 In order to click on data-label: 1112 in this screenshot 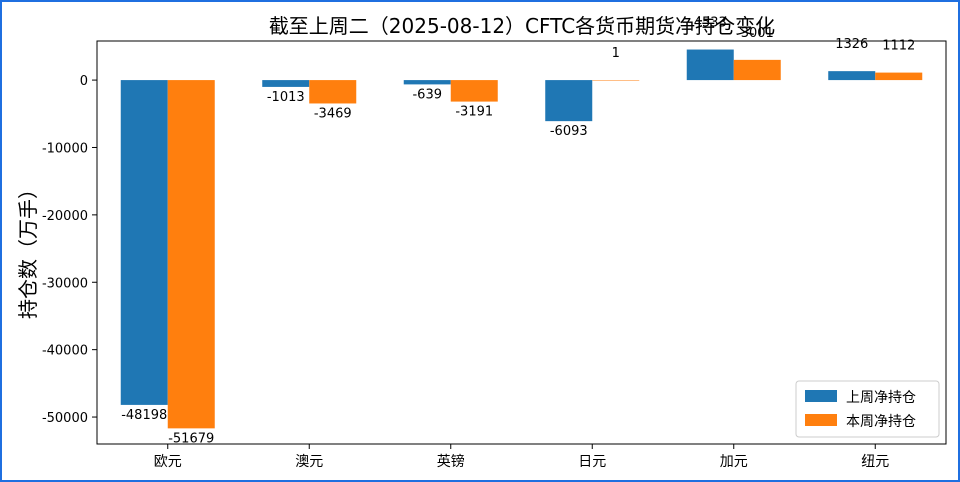, I will do `click(898, 46)`.